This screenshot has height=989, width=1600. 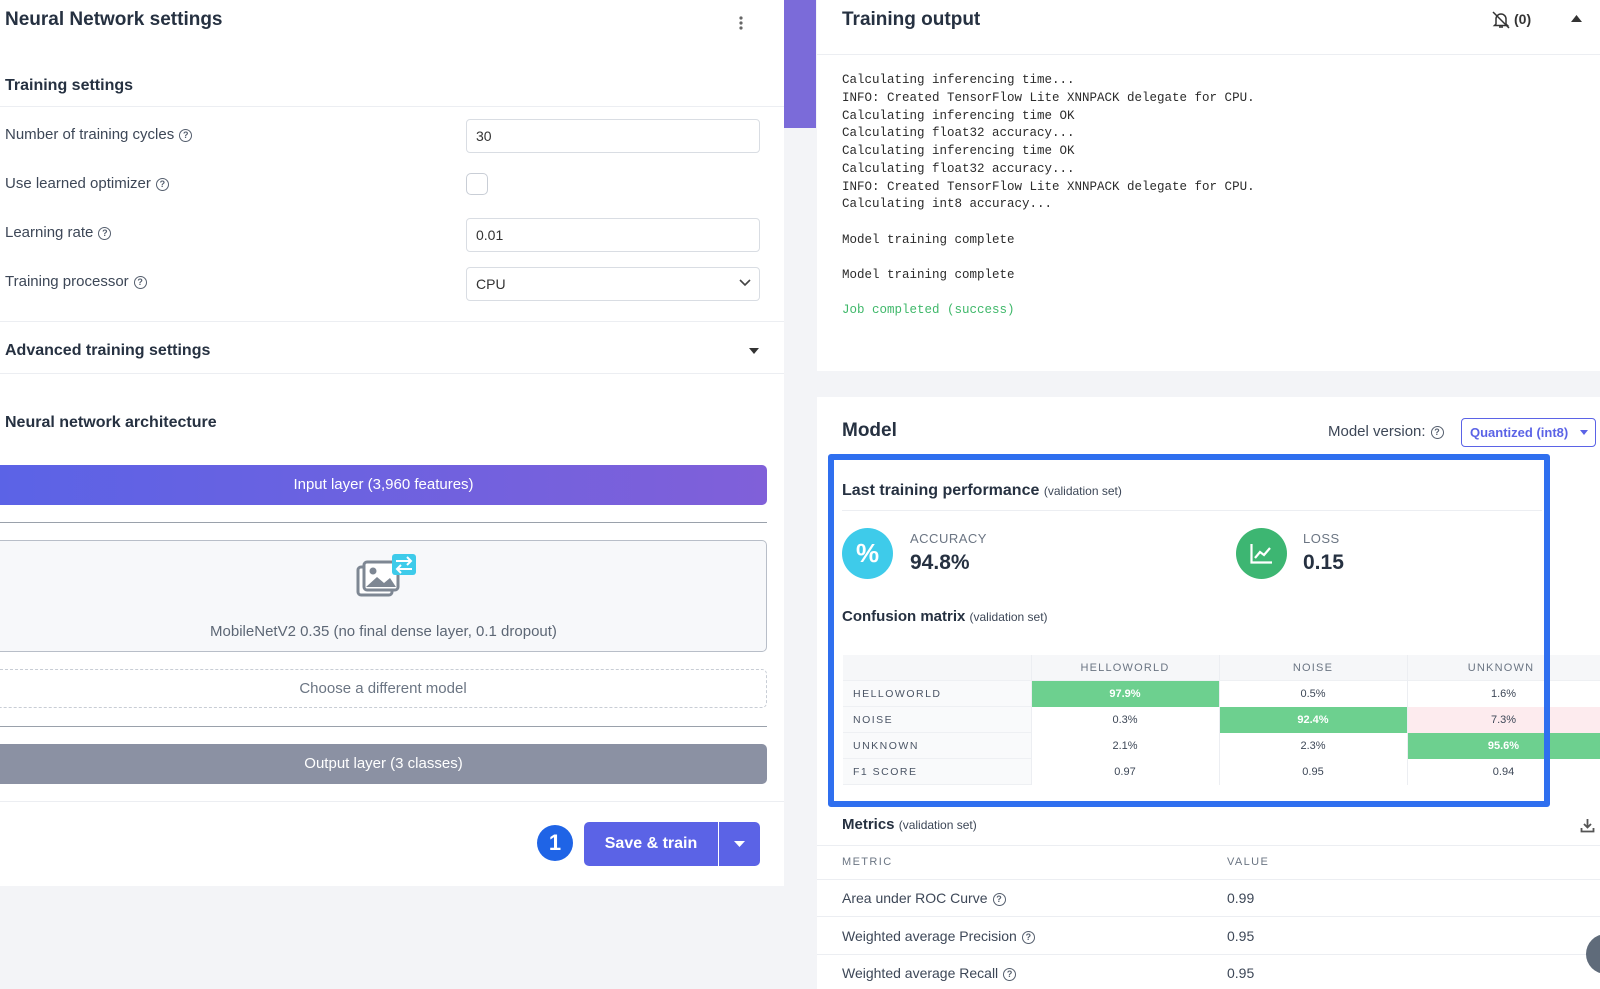 I want to click on matrix-cell: 1.6%, so click(x=1503, y=694).